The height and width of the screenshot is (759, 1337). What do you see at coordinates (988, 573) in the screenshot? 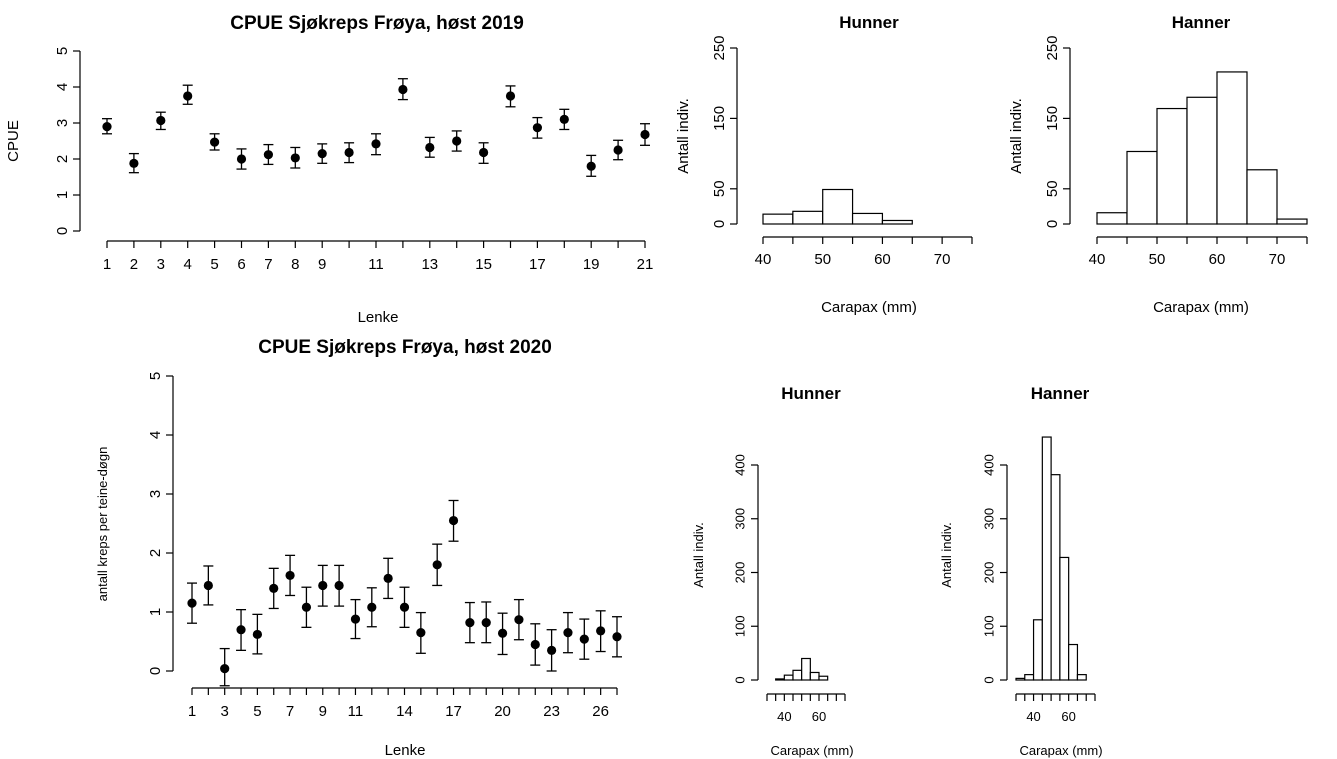
I see `hist-2020-hanner-ytick-label: 200` at bounding box center [988, 573].